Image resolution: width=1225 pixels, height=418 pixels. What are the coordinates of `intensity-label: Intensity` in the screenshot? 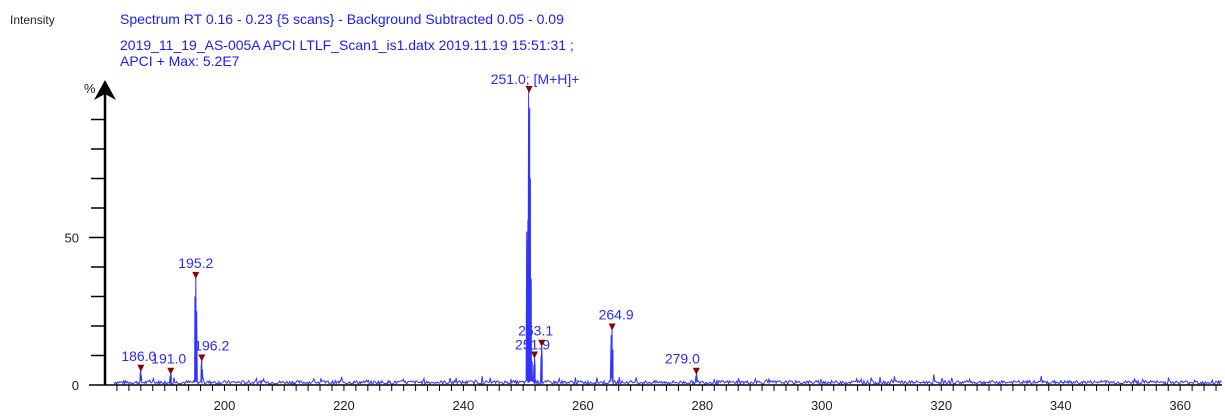 It's located at (32, 20).